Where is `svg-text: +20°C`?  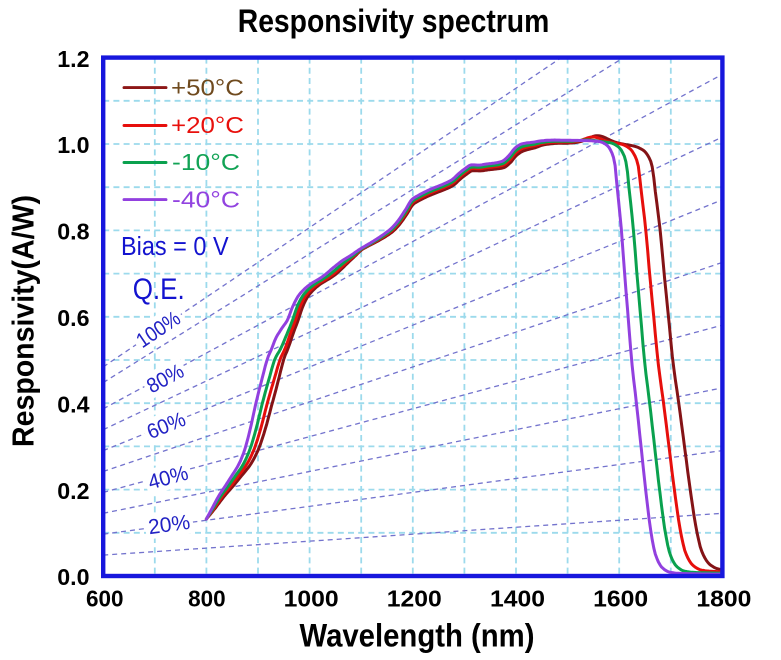 svg-text: +20°C is located at coordinates (207, 125).